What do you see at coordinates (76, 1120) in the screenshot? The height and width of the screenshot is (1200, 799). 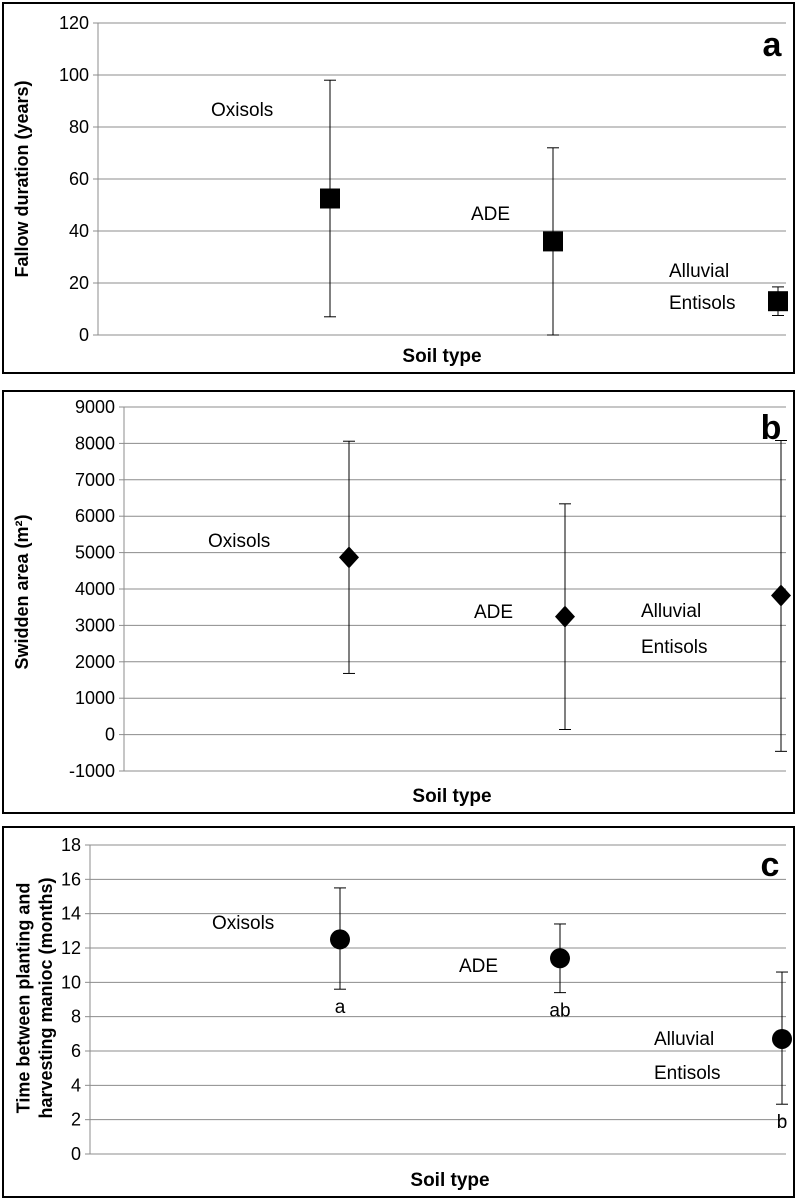 I see `y-tick-label: 2` at bounding box center [76, 1120].